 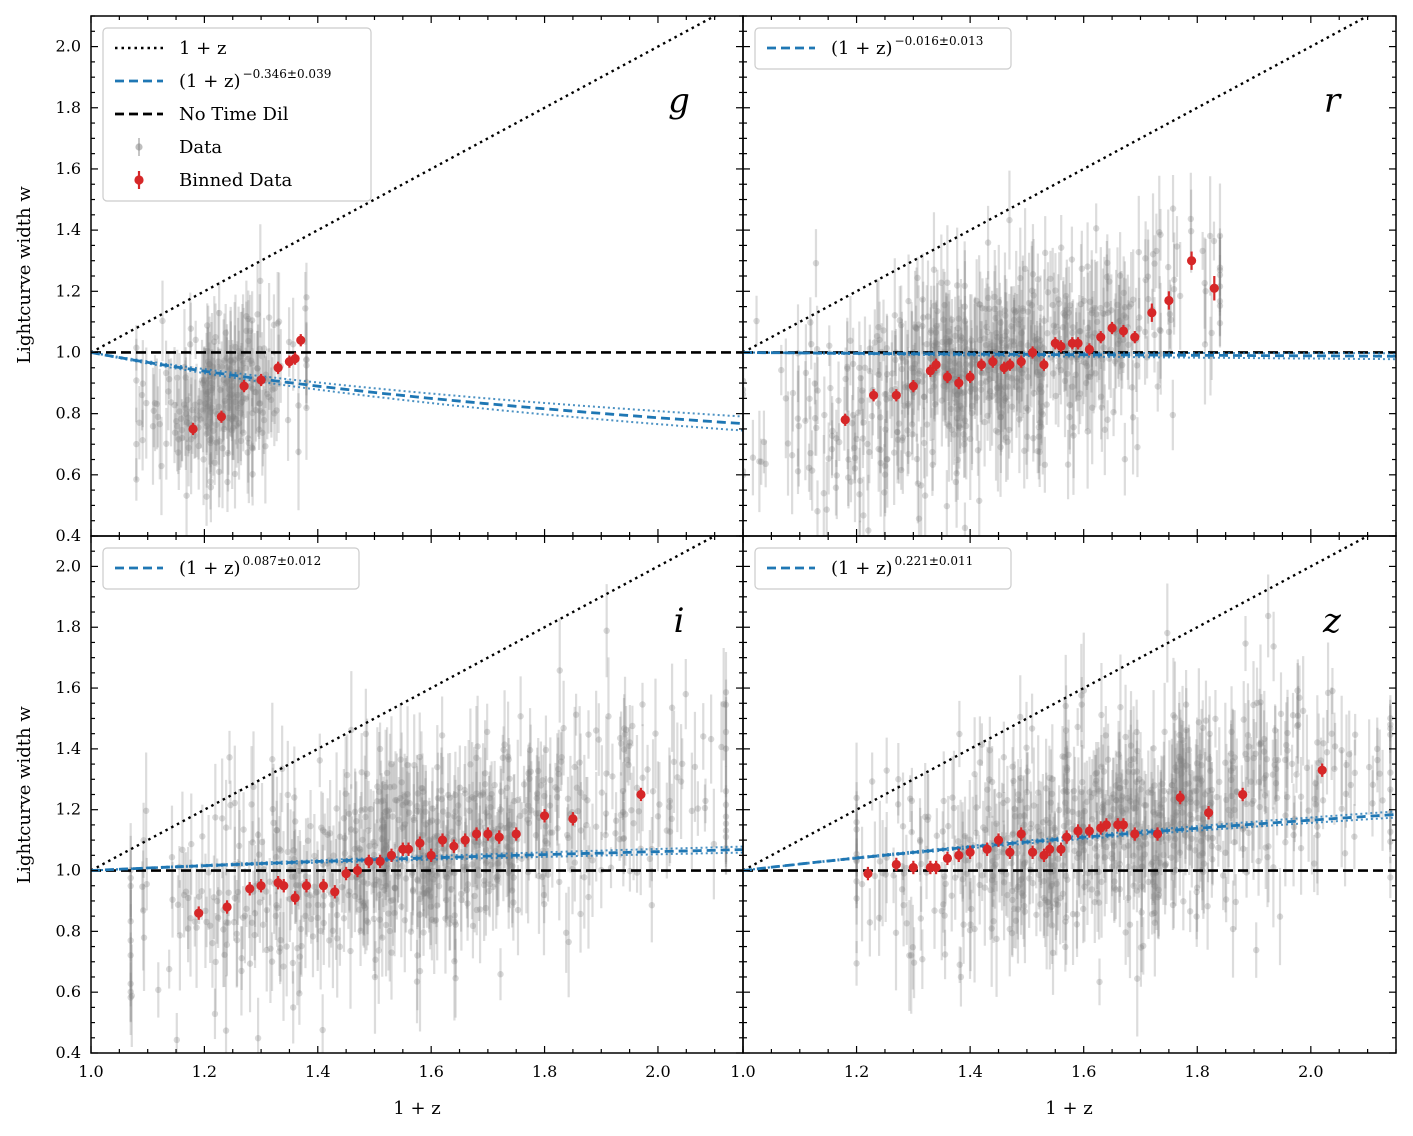 I want to click on y-tick-label: 1.8, so click(x=68, y=107).